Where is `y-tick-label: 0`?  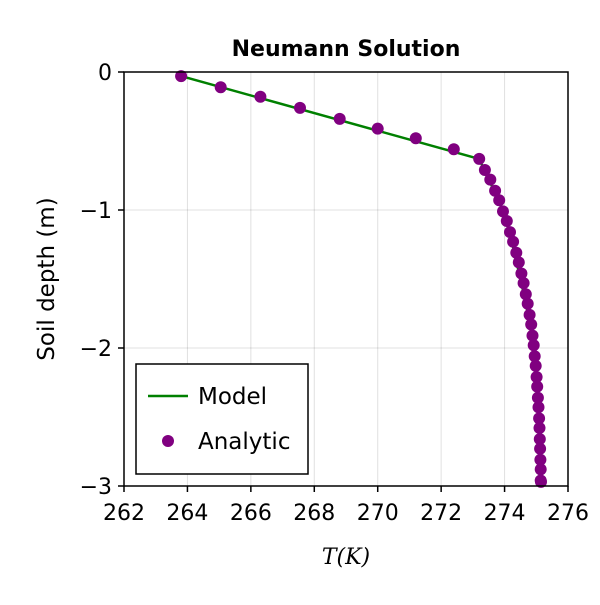
y-tick-label: 0 is located at coordinates (105, 73).